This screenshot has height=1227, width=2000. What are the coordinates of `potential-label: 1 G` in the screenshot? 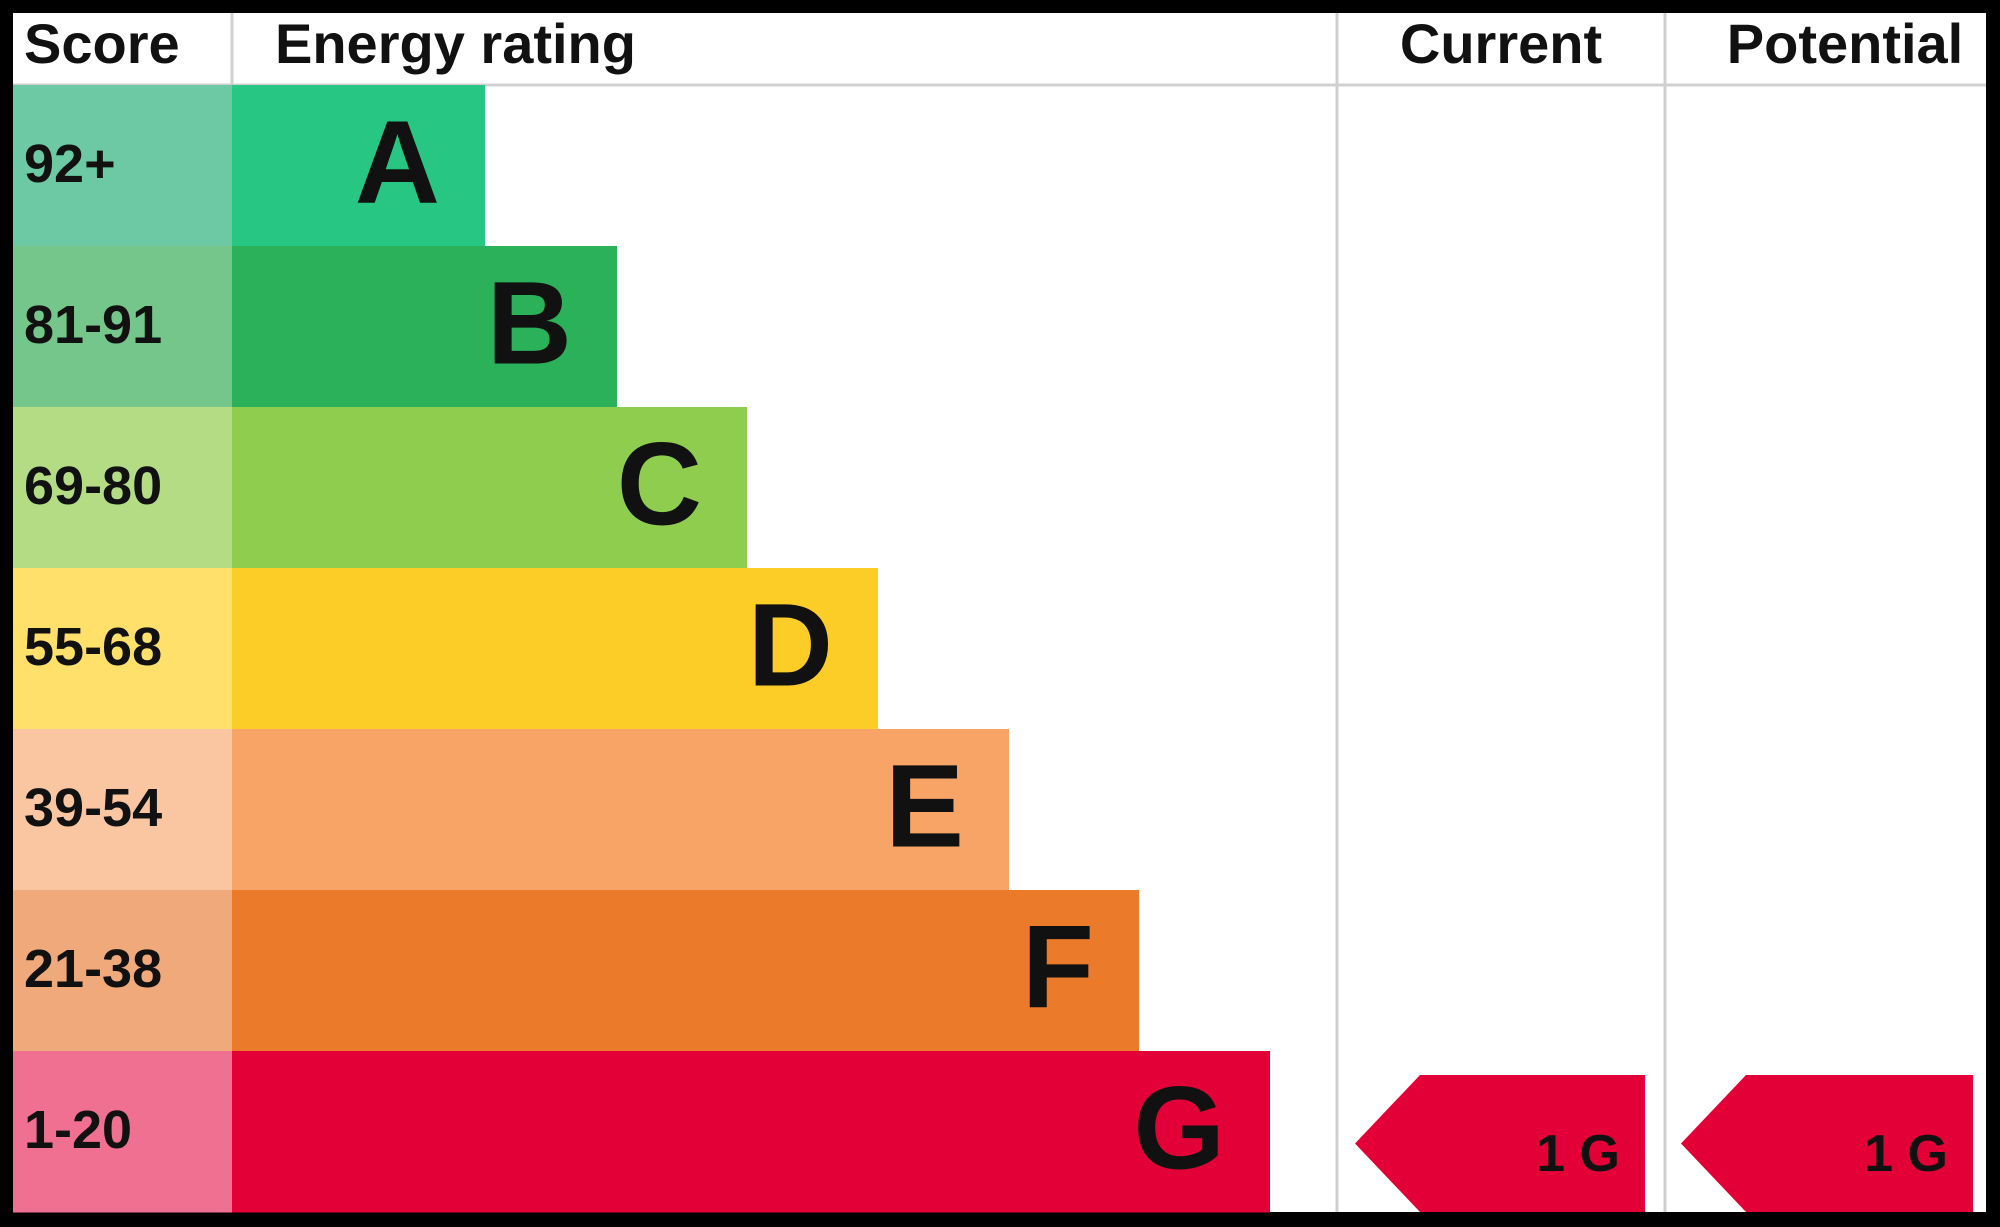 It's located at (1906, 1154).